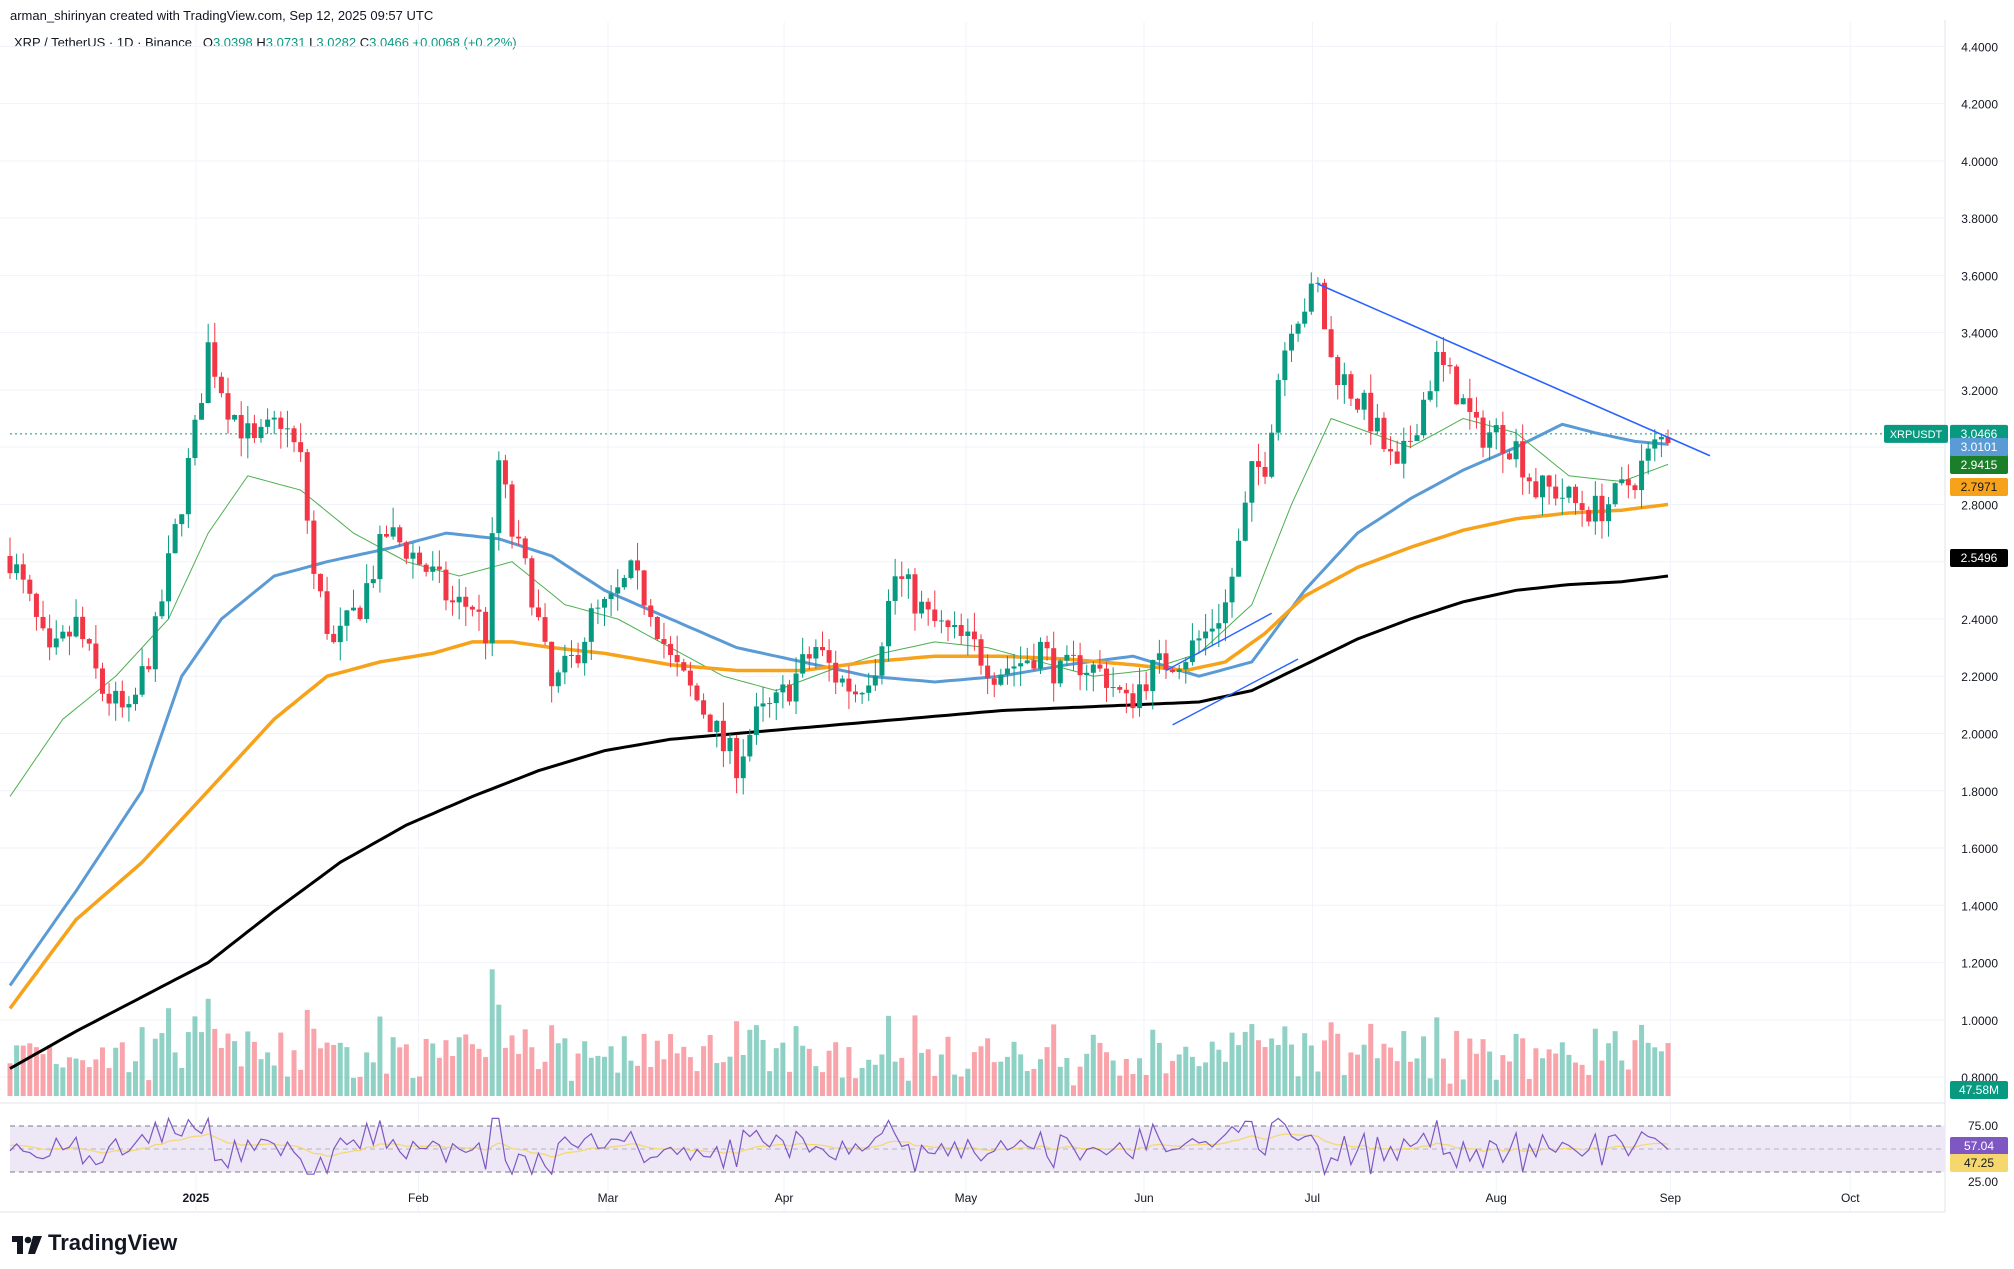  Describe the element at coordinates (1983, 1182) in the screenshot. I see `rsi-tick-label: 25.00` at that location.